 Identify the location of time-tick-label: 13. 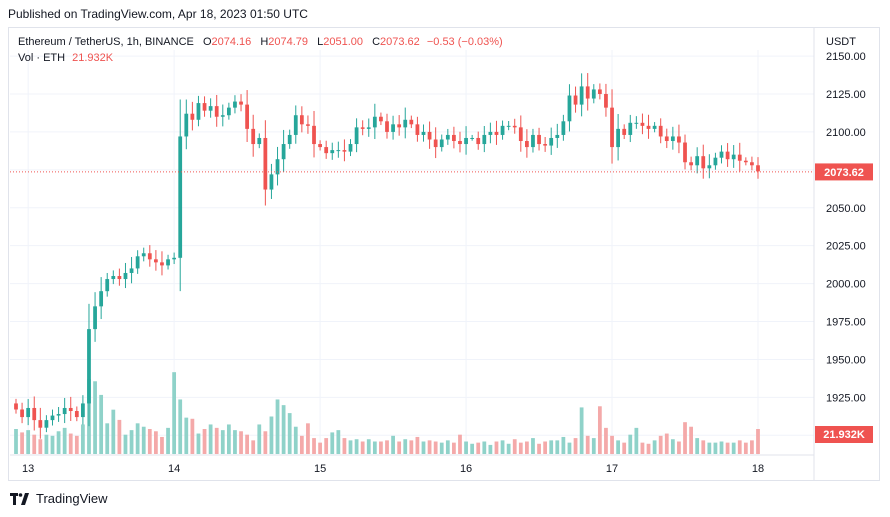
(28, 469).